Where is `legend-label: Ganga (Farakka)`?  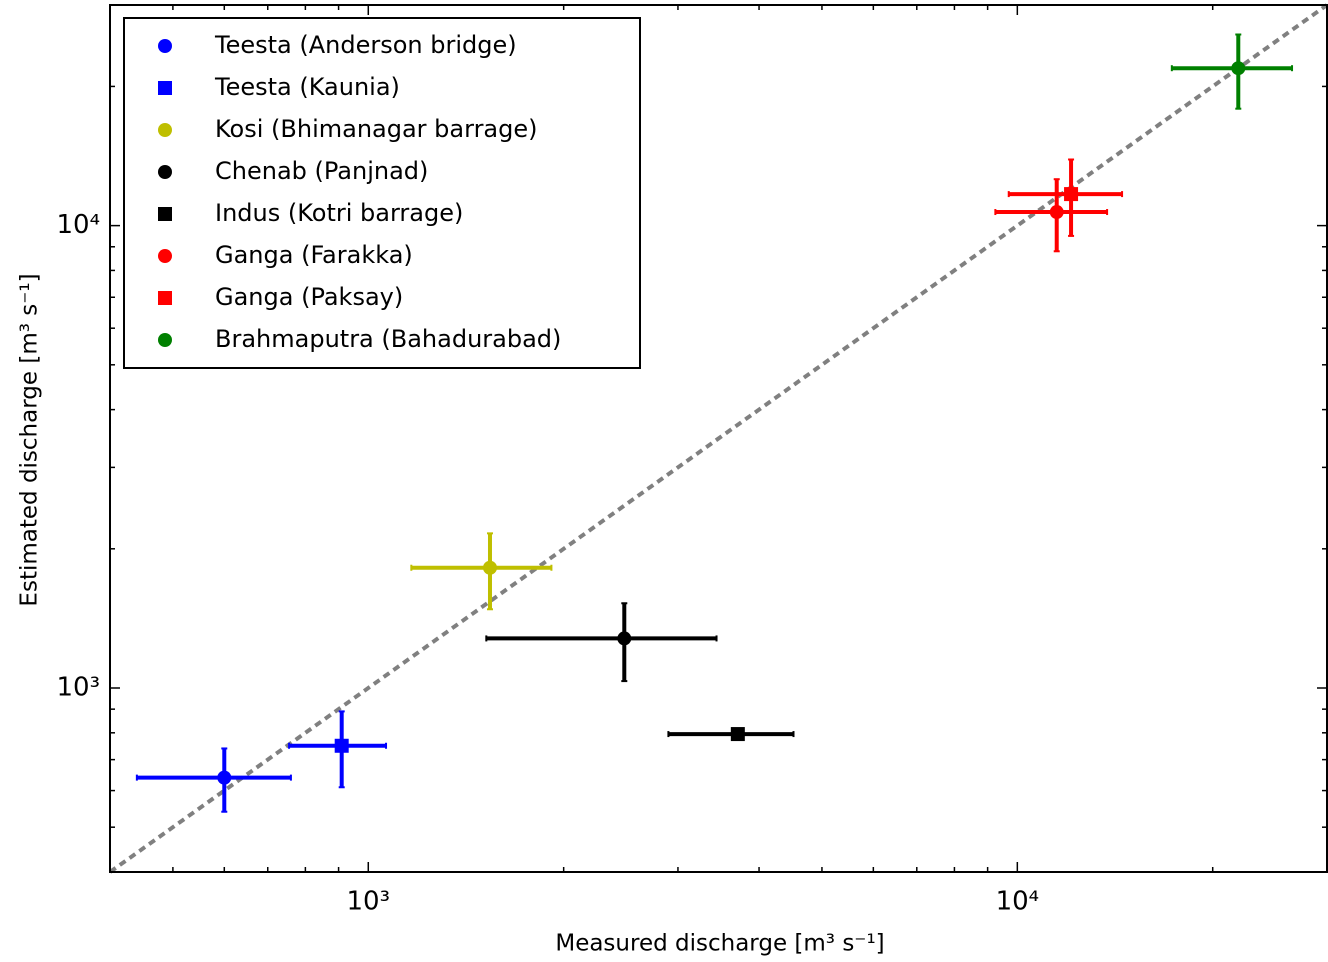
legend-label: Ganga (Farakka) is located at coordinates (314, 255).